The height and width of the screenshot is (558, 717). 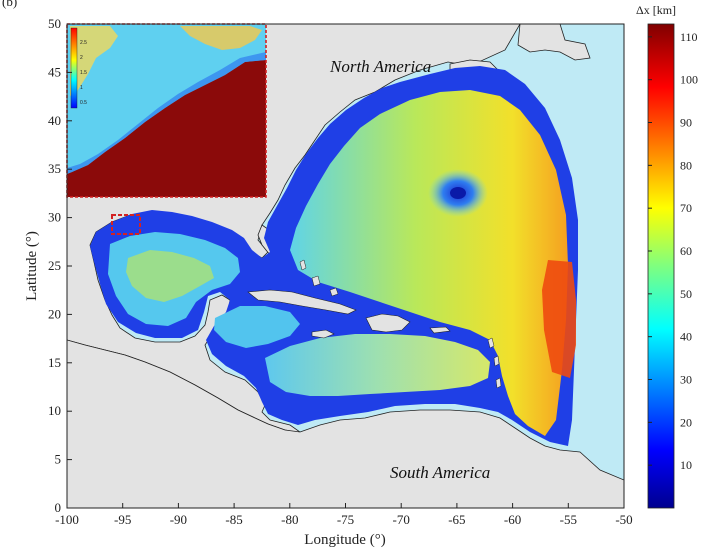 I want to click on y-tick-label: 50, so click(x=54, y=23).